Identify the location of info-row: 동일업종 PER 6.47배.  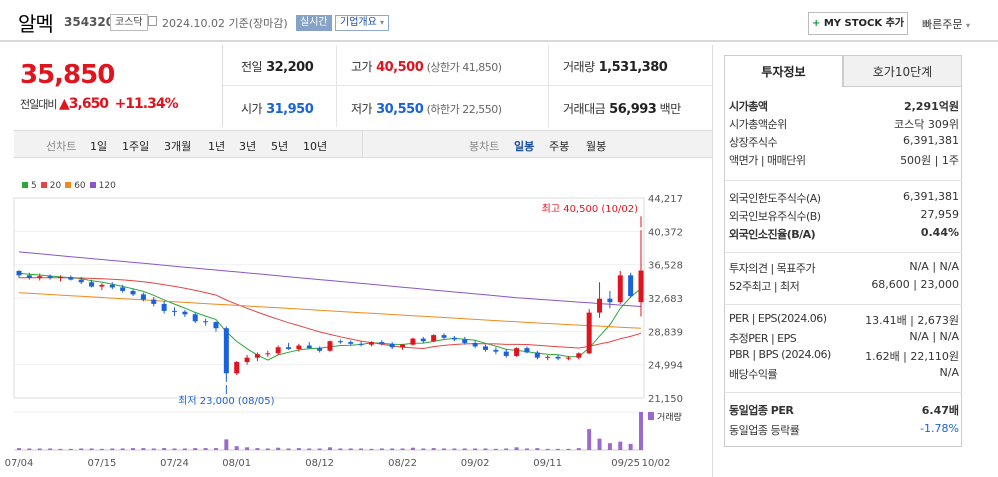
(844, 409).